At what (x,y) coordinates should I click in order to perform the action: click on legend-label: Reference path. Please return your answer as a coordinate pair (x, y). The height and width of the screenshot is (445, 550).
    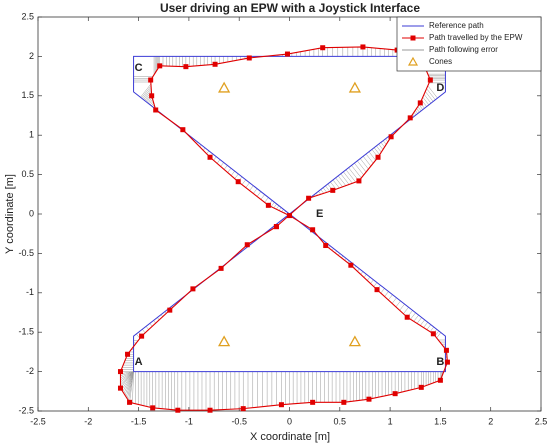
    Looking at the image, I should click on (456, 25).